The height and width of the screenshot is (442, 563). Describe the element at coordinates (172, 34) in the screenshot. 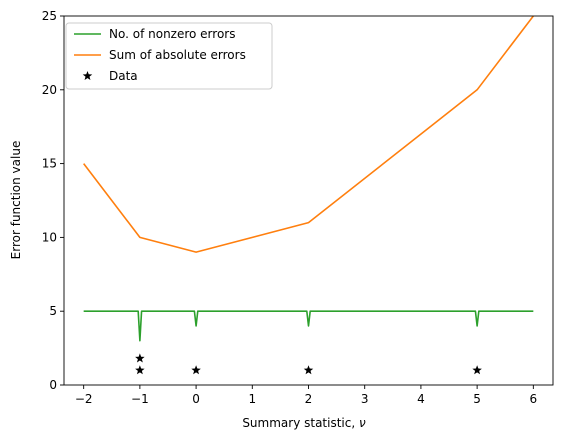

I see `legend-label-nonzero-errors: No. of nonzero errors` at that location.